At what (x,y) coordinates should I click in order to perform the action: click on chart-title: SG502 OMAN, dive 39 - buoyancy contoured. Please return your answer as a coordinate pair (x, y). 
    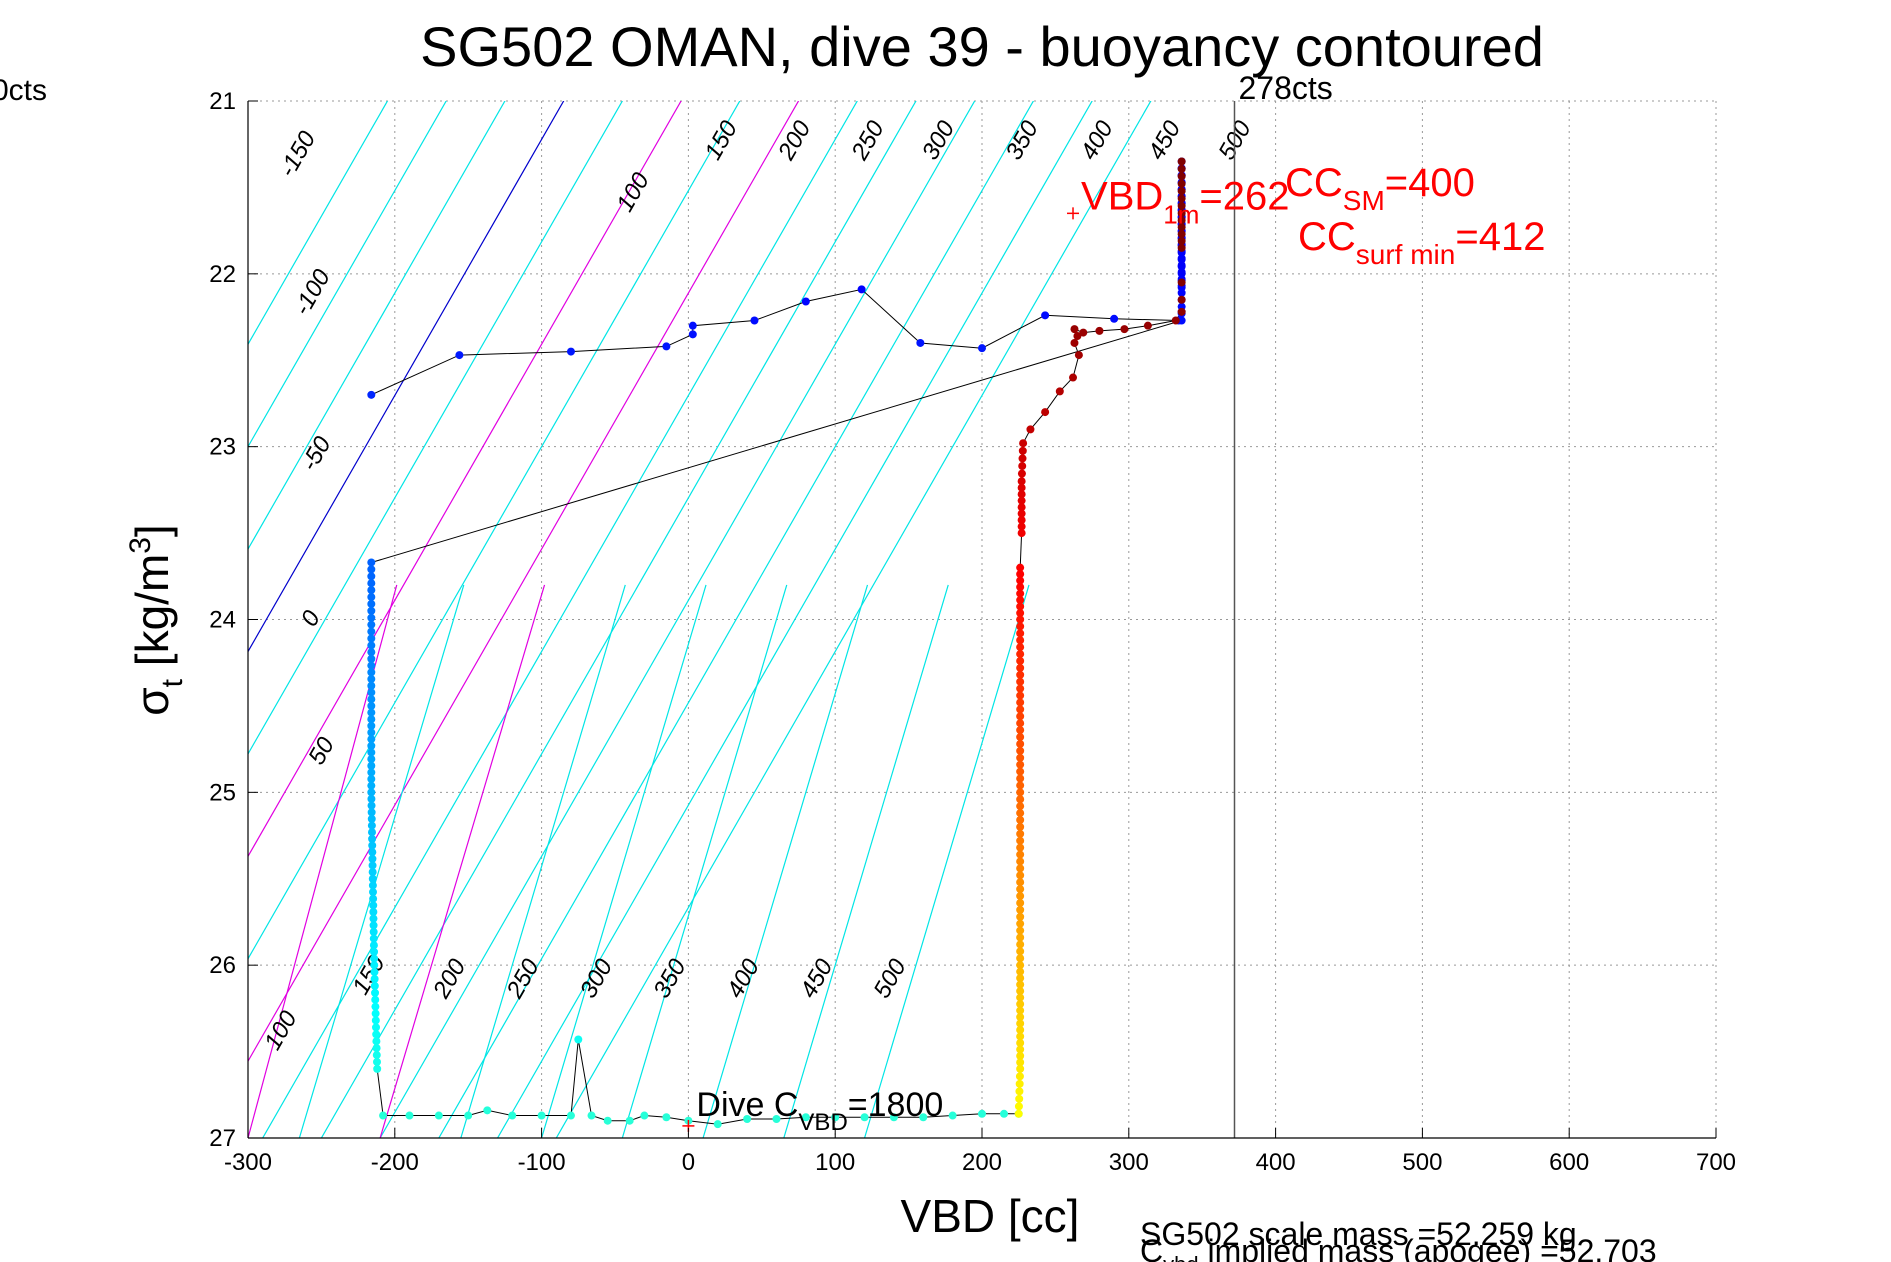
    Looking at the image, I should click on (982, 46).